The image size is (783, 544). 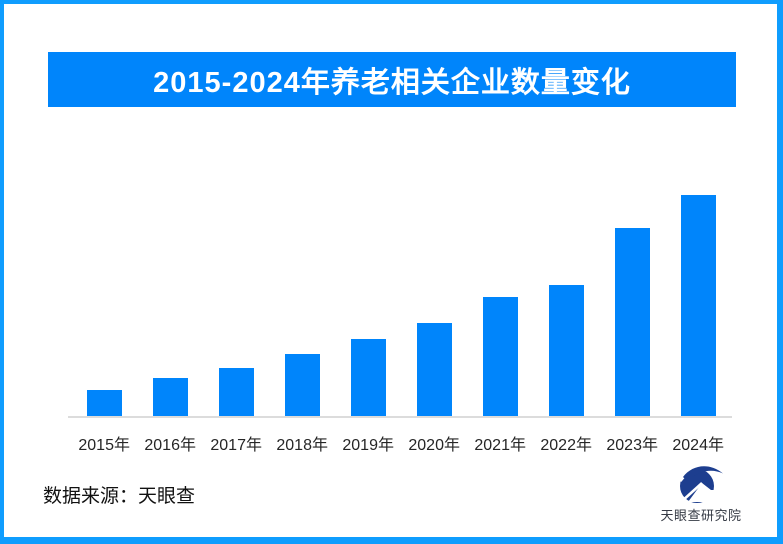 What do you see at coordinates (302, 445) in the screenshot?
I see `x-axis-label: 2018年` at bounding box center [302, 445].